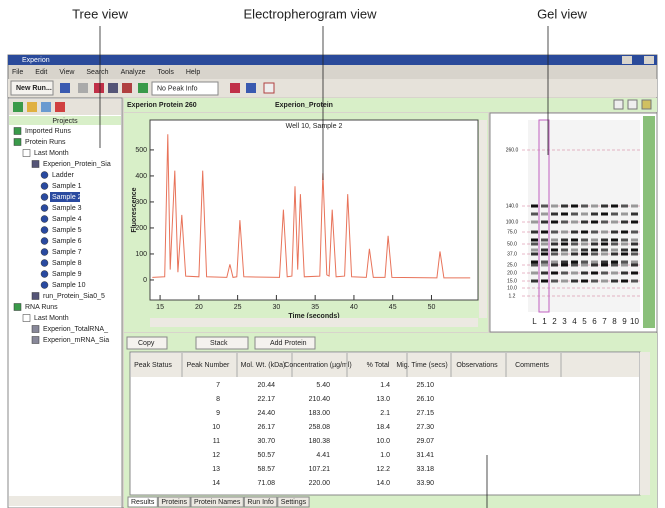 Image resolution: width=665 pixels, height=508 pixels. Describe the element at coordinates (41, 307) in the screenshot. I see `tree-item: RNA Runs` at that location.